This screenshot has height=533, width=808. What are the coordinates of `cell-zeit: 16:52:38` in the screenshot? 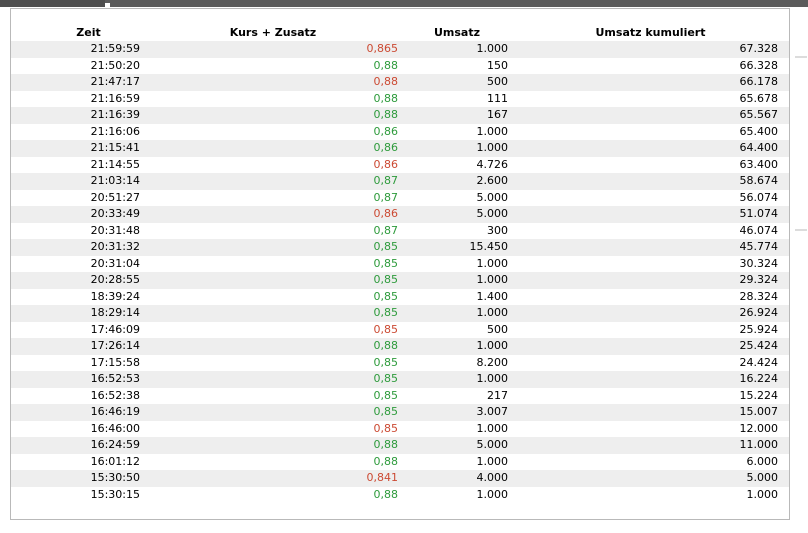 It's located at (115, 395).